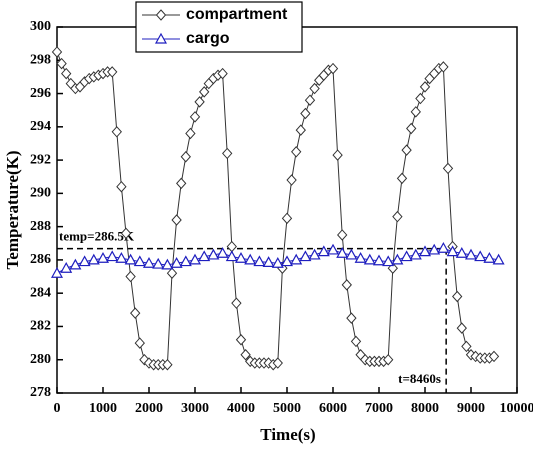 The width and height of the screenshot is (533, 449). Describe the element at coordinates (40, 93) in the screenshot. I see `y-tick-label: 296` at that location.